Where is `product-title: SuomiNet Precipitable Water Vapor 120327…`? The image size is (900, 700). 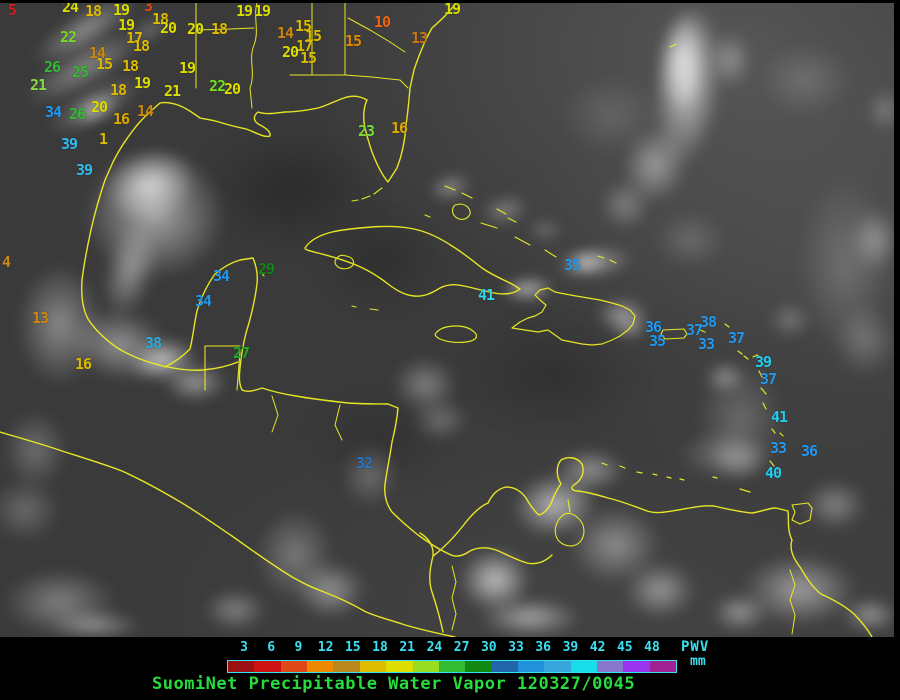
product-title: SuomiNet Precipitable Water Vapor 120327… is located at coordinates (394, 684).